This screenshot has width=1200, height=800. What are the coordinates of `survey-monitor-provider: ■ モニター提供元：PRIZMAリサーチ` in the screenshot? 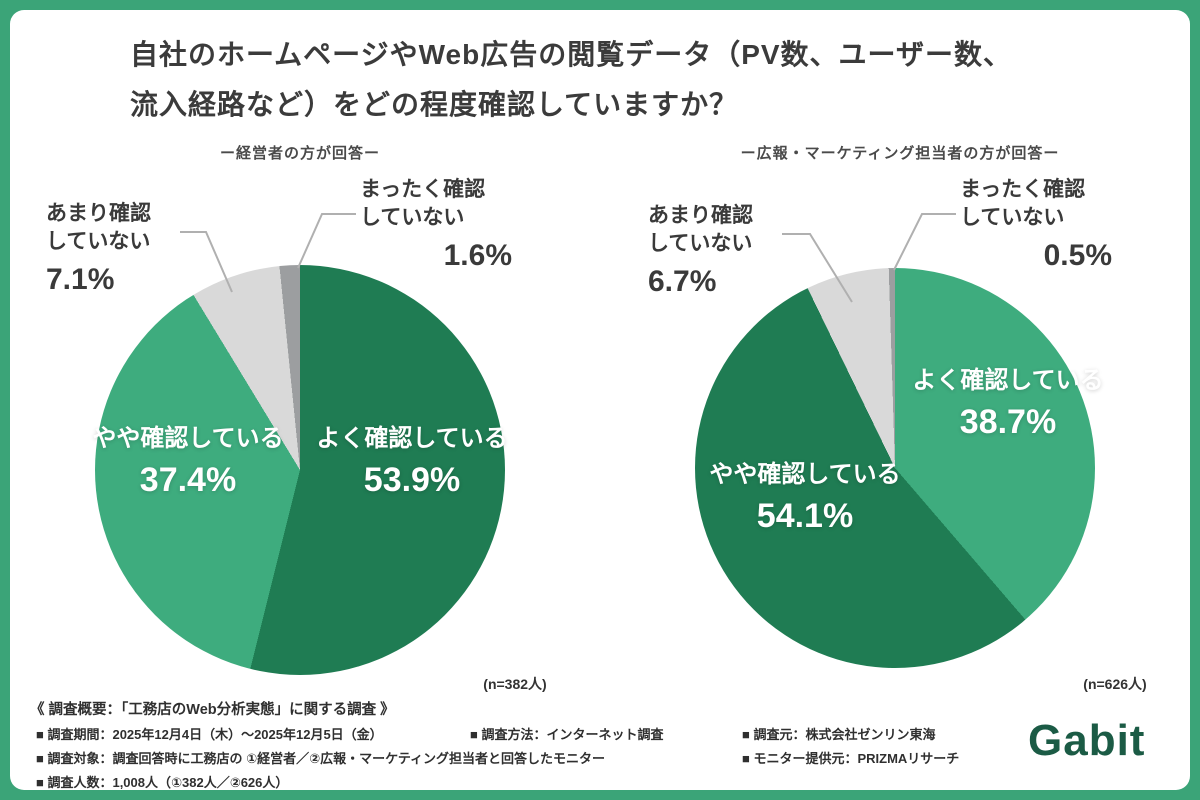 It's located at (851, 758).